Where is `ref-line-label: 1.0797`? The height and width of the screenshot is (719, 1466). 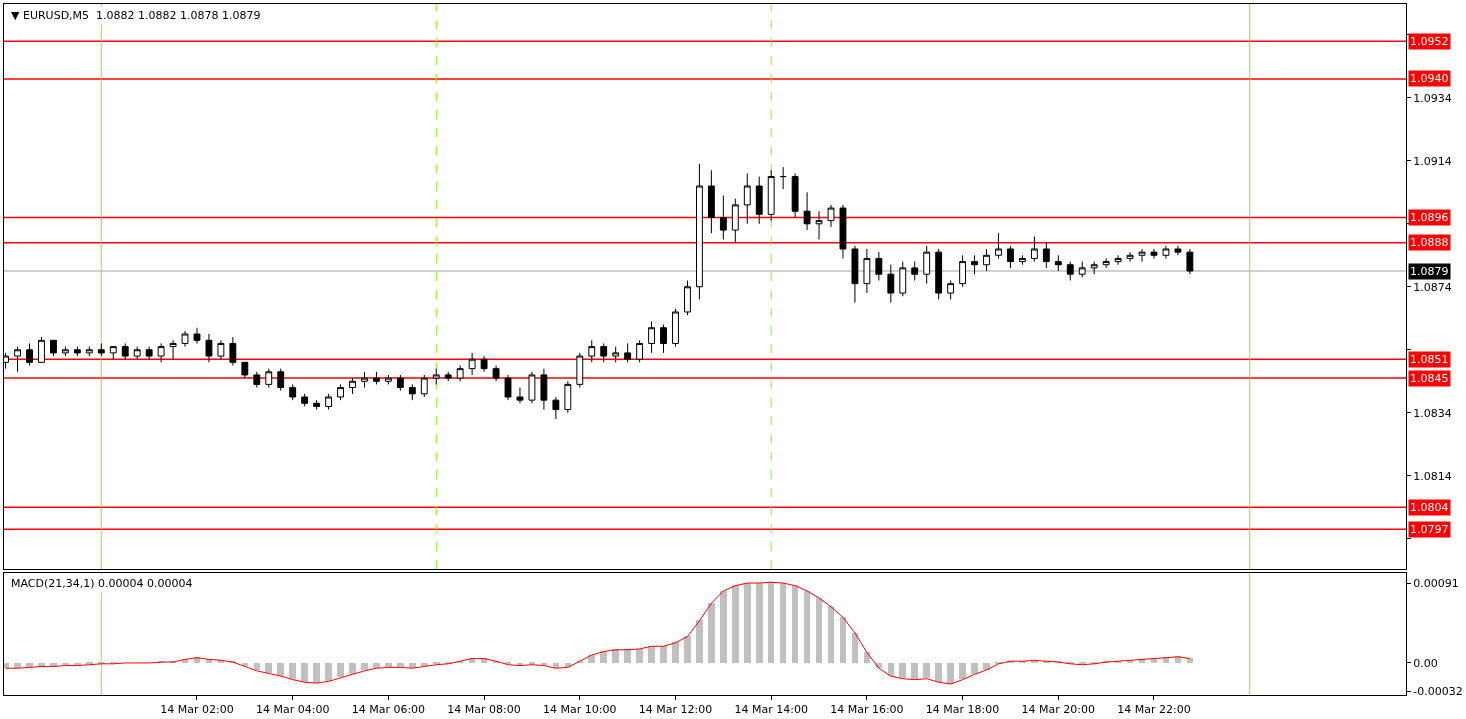 ref-line-label: 1.0797 is located at coordinates (1429, 529).